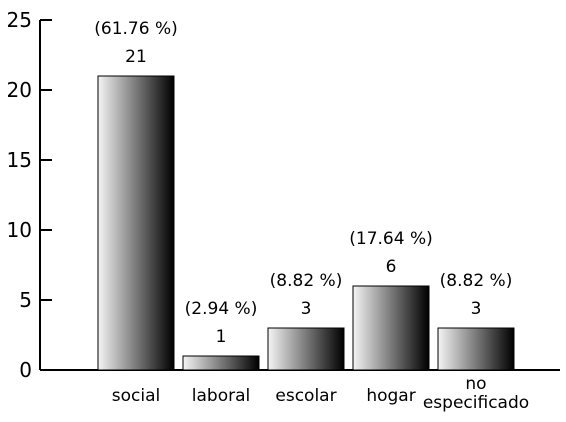 This screenshot has height=422, width=566. Describe the element at coordinates (475, 384) in the screenshot. I see `x-category-label: no` at that location.